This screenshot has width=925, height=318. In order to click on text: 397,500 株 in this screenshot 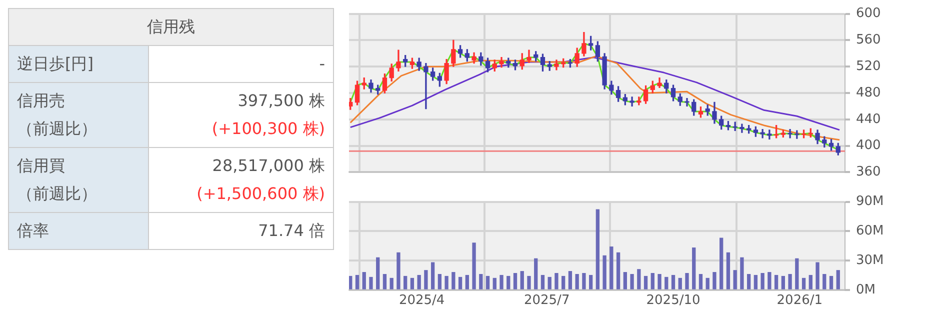, I will do `click(281, 100)`.